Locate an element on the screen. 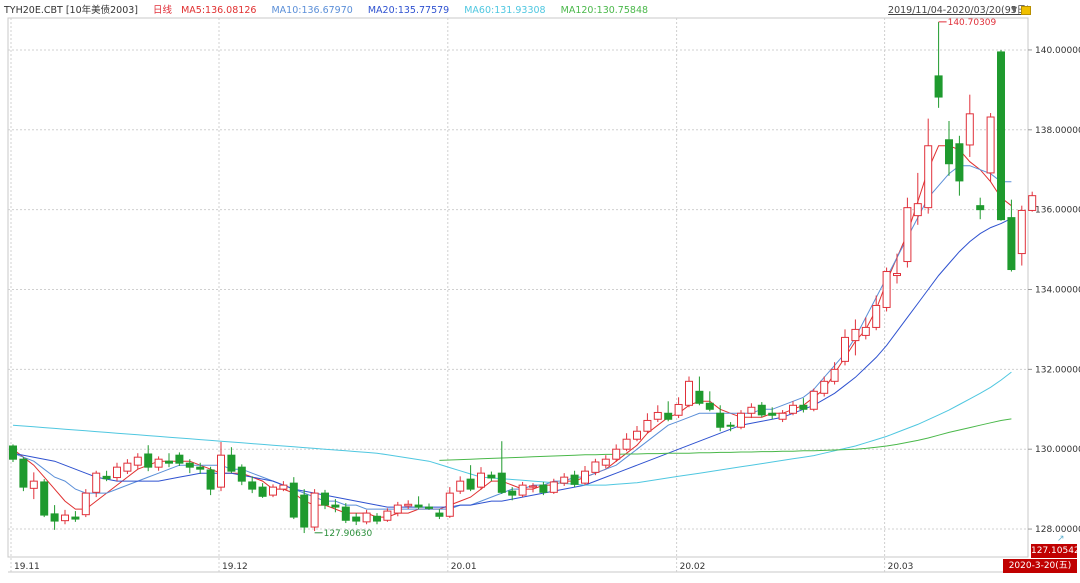 This screenshot has width=1080, height=583. x-tick-label: 19.11 is located at coordinates (27, 567).